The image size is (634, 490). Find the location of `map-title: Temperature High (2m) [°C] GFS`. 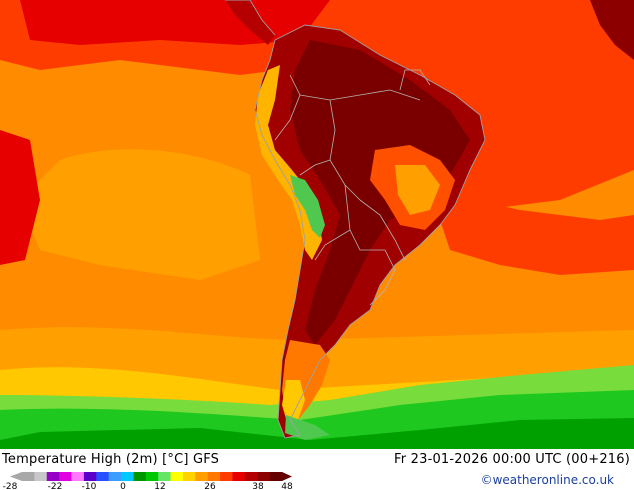

map-title: Temperature High (2m) [°C] GFS is located at coordinates (111, 459).